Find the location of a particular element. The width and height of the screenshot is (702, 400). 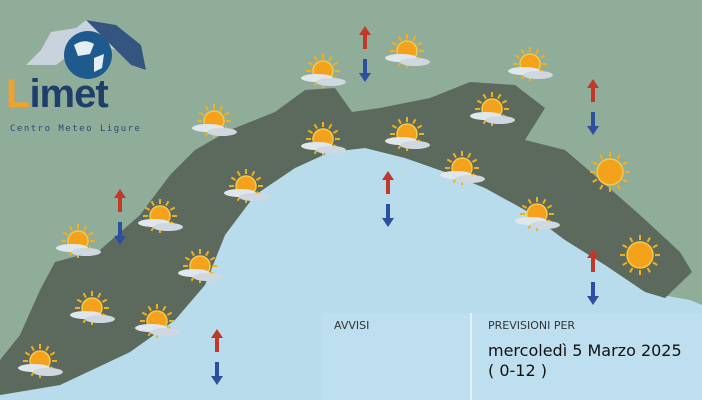

forecast-date: mercoledì 5 Marzo 2025( 0-12 ) is located at coordinates (585, 360).